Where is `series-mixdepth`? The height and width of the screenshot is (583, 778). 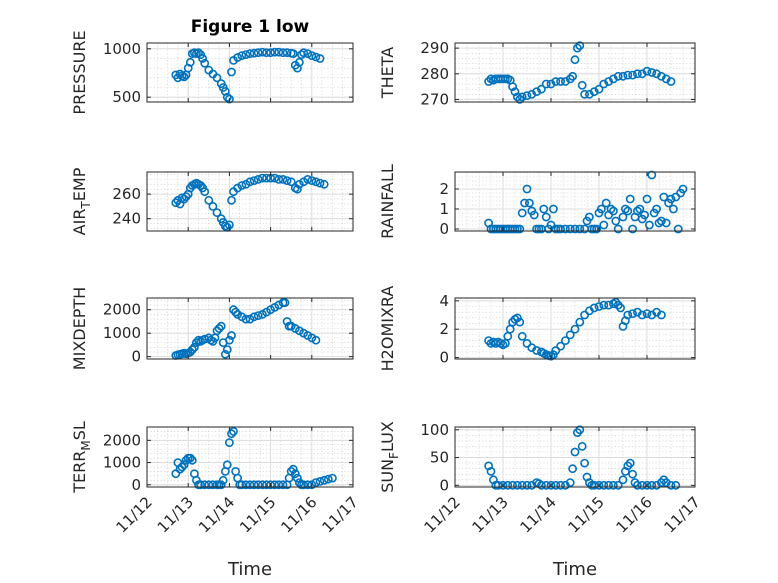
series-mixdepth is located at coordinates (246, 329).